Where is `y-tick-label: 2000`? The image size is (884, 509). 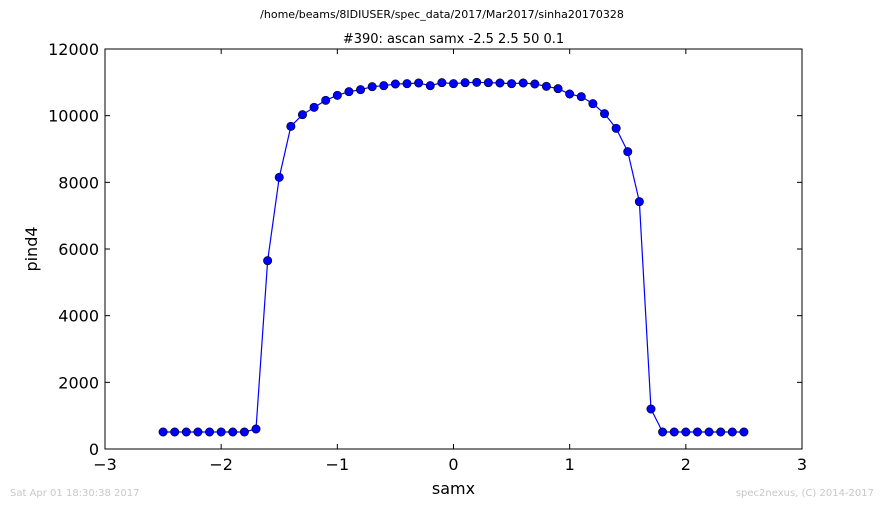
y-tick-label: 2000 is located at coordinates (78, 382).